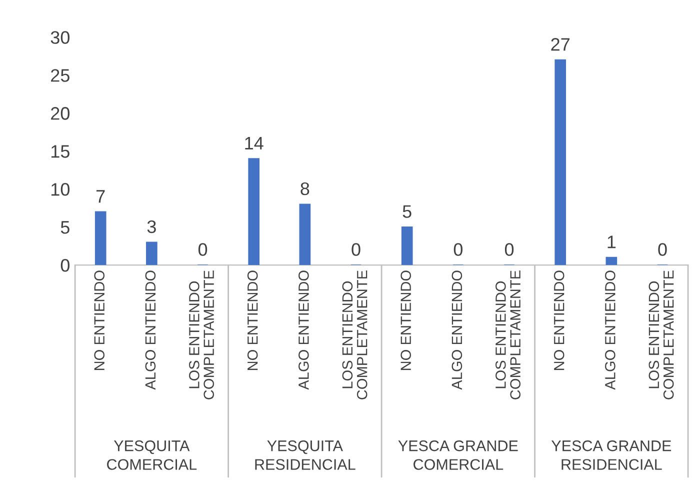  What do you see at coordinates (60, 37) in the screenshot?
I see `y-tick-label: 30` at bounding box center [60, 37].